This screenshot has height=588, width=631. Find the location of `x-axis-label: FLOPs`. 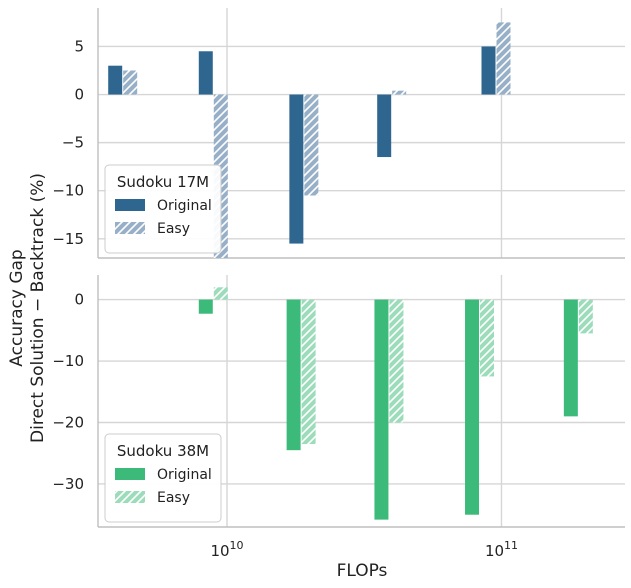

x-axis-label: FLOPs is located at coordinates (362, 571).